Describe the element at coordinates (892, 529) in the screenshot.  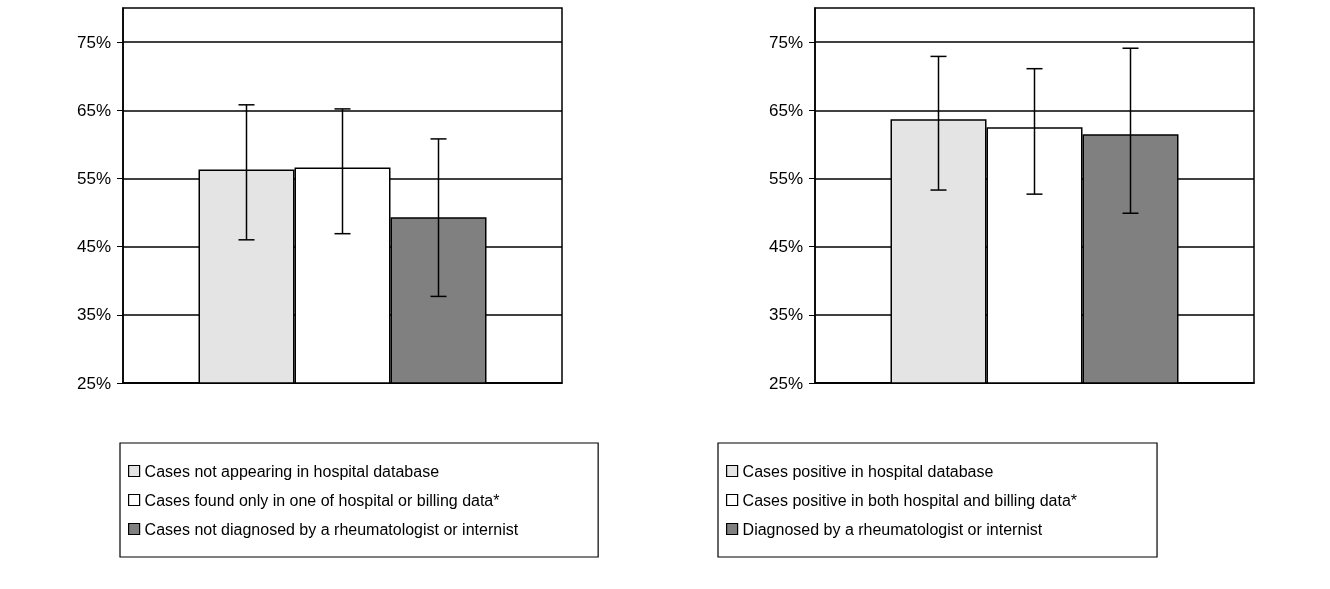
I see `legend-label: Diagnosed by a rheumatologist or internist` at that location.